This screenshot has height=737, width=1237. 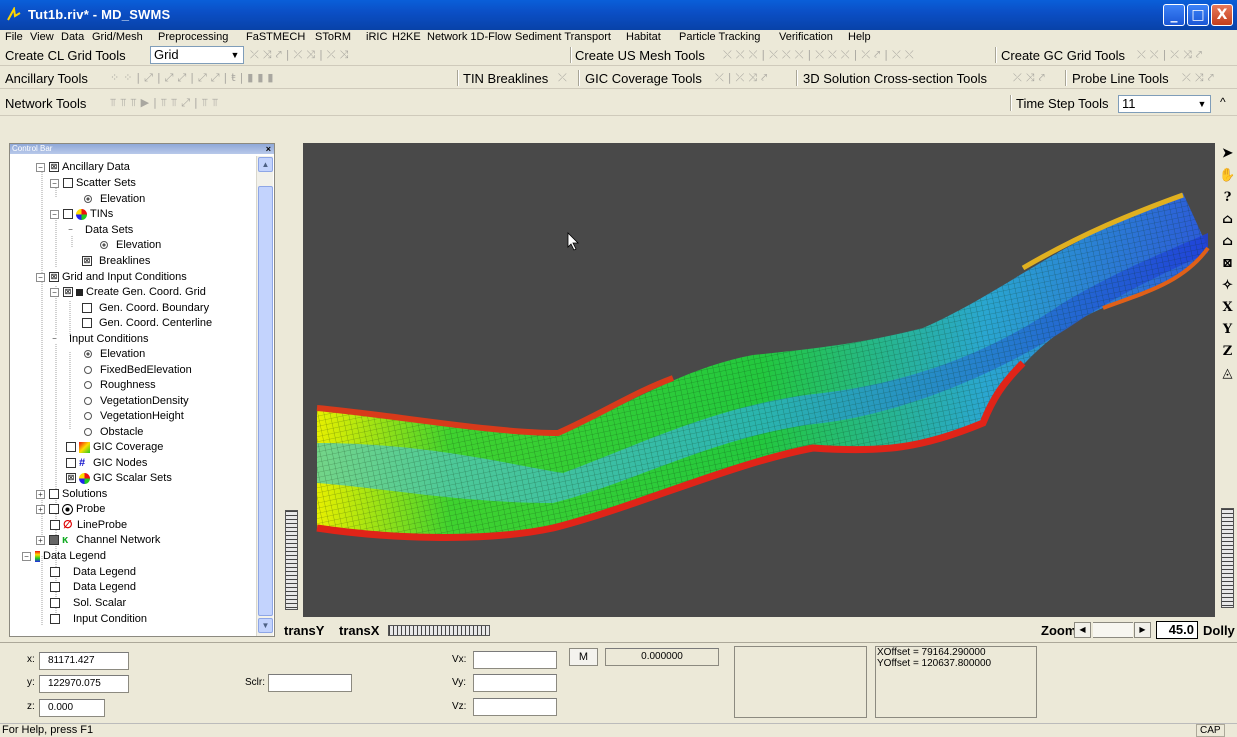 I want to click on tree-item-scatter-elevation: Elevation, so click(x=113, y=199).